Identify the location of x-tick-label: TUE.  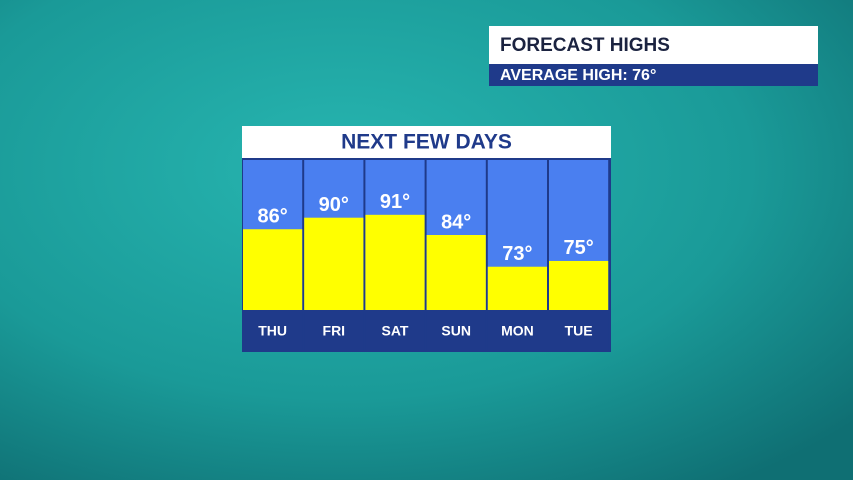
(579, 331).